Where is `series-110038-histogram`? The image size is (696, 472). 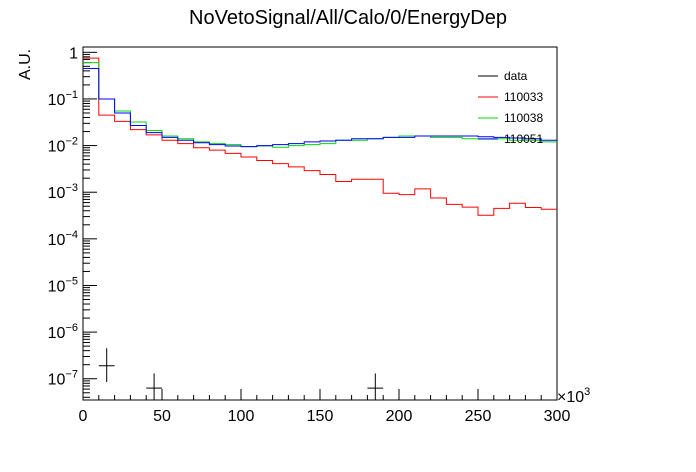
series-110038-histogram is located at coordinates (320, 105).